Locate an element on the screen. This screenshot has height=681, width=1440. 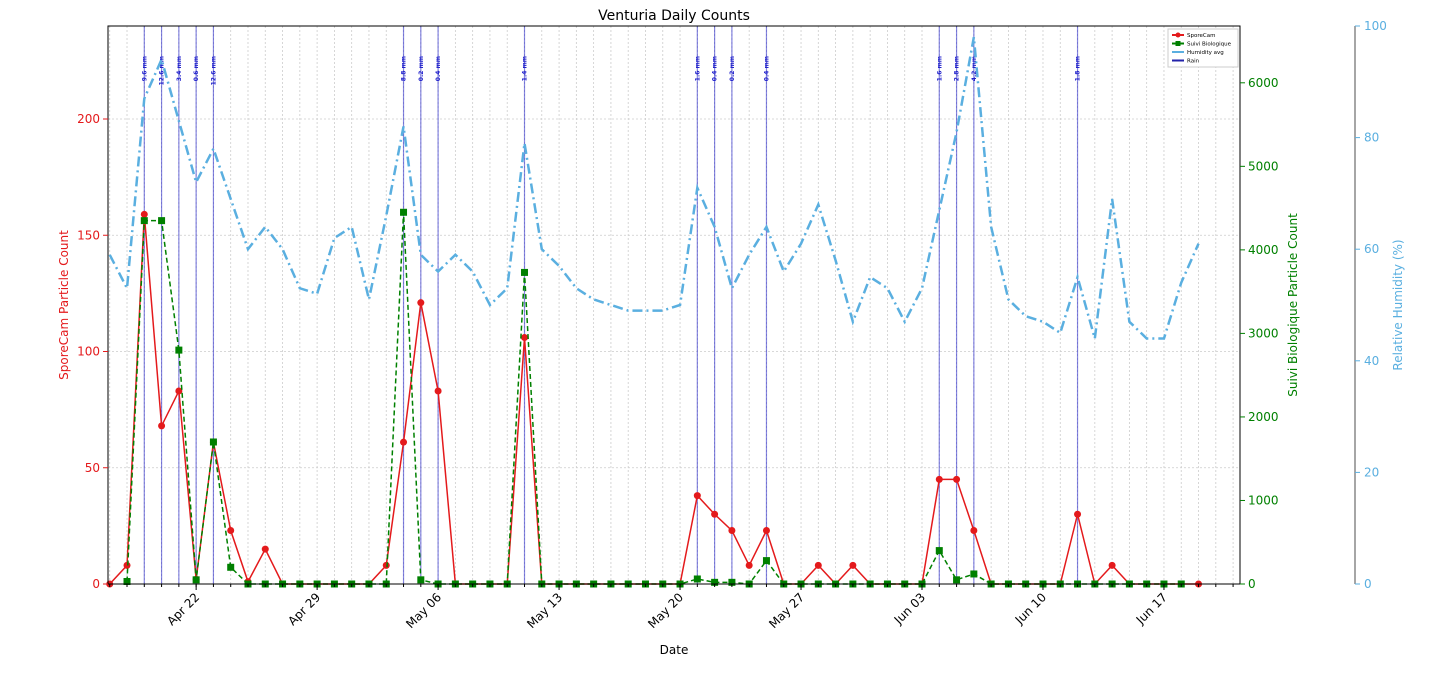
y-right-tick-label: 2000 is located at coordinates (1263, 417).